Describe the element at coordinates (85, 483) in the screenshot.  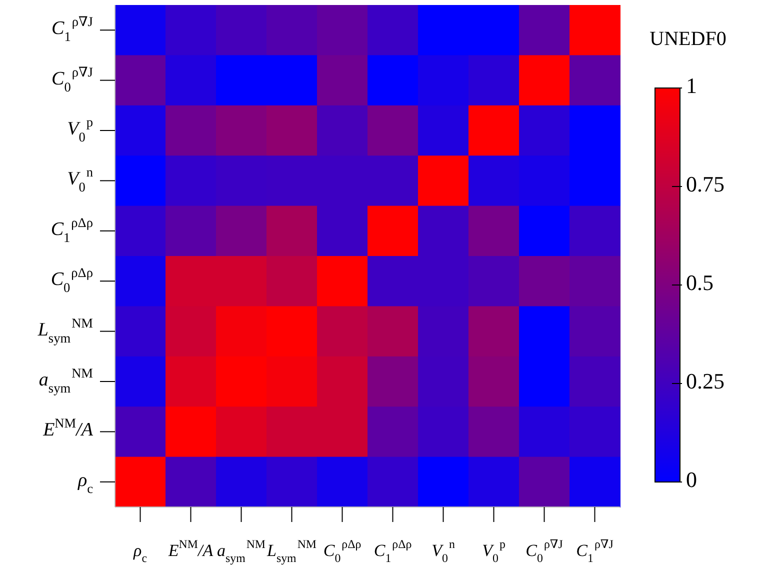
I see `y-tick-label: ρ$_{c}$` at that location.